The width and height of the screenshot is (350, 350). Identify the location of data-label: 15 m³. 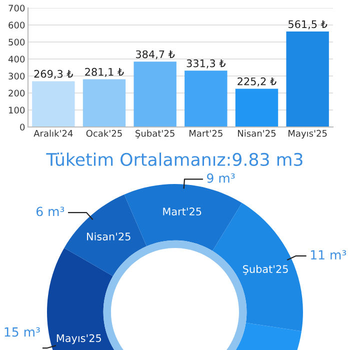
(22, 332).